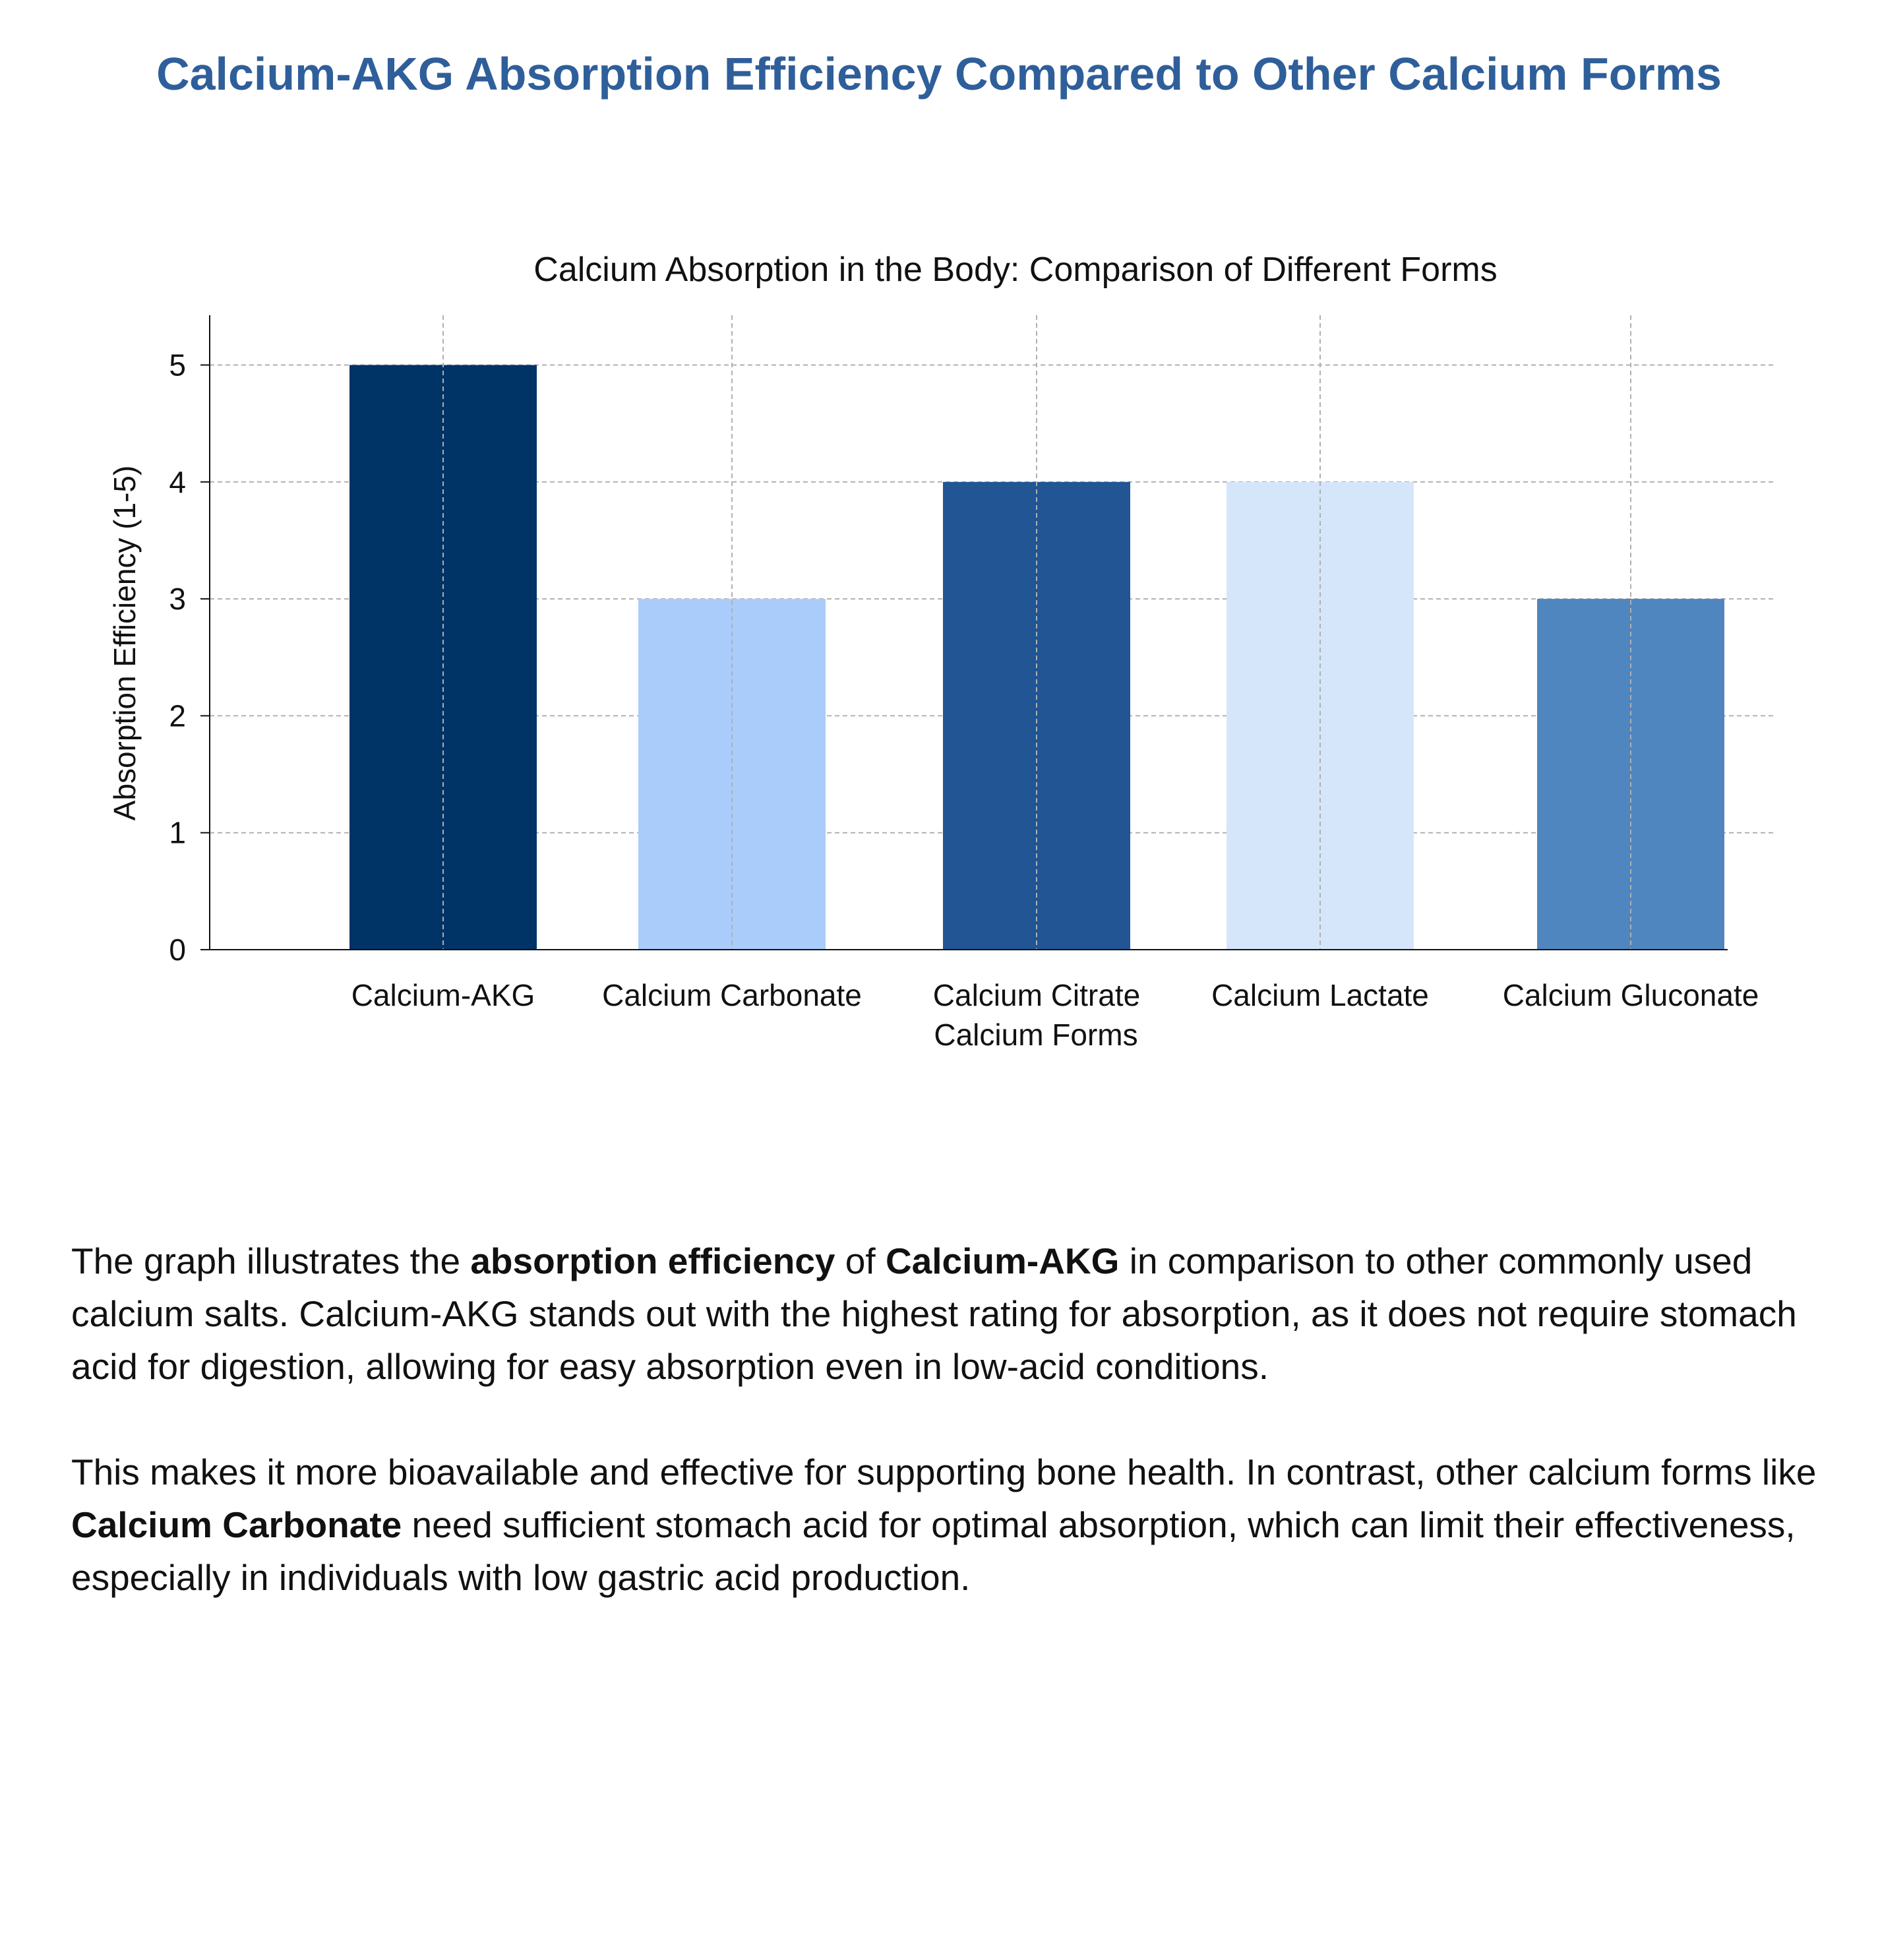 The height and width of the screenshot is (1960, 1878). I want to click on y-tick-label: 3, so click(178, 599).